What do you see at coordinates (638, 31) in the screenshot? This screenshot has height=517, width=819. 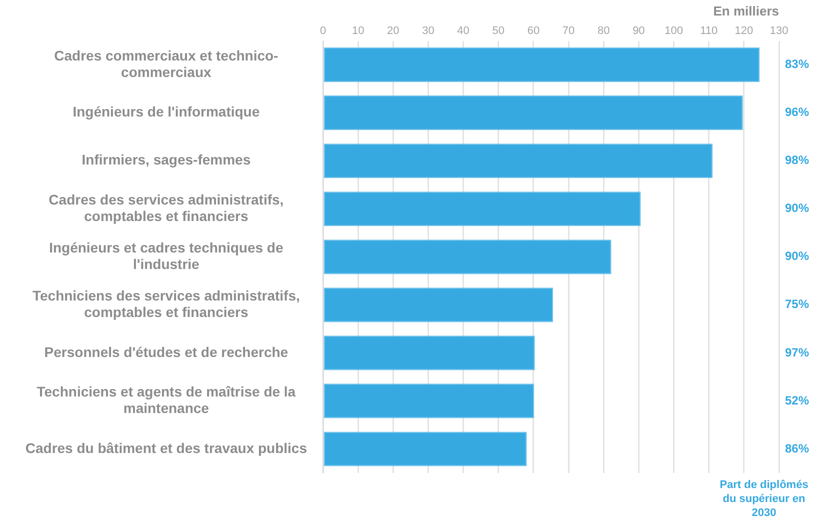 I see `x-tick-label: 90` at bounding box center [638, 31].